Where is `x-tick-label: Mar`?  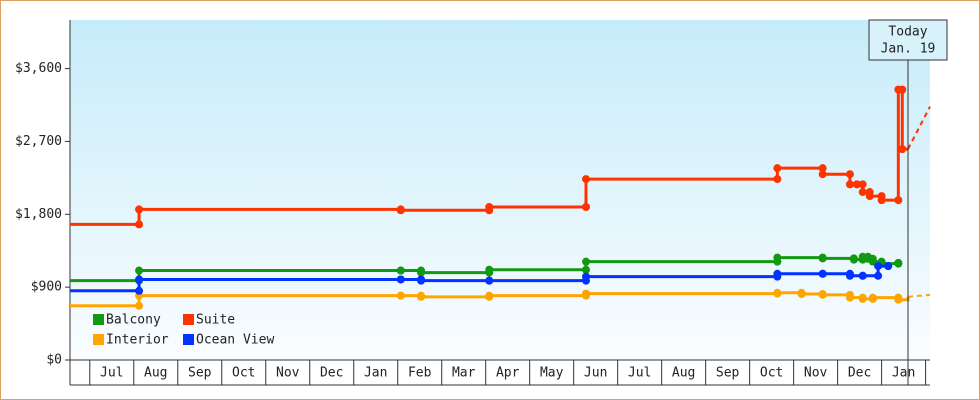
x-tick-label: Mar is located at coordinates (464, 373).